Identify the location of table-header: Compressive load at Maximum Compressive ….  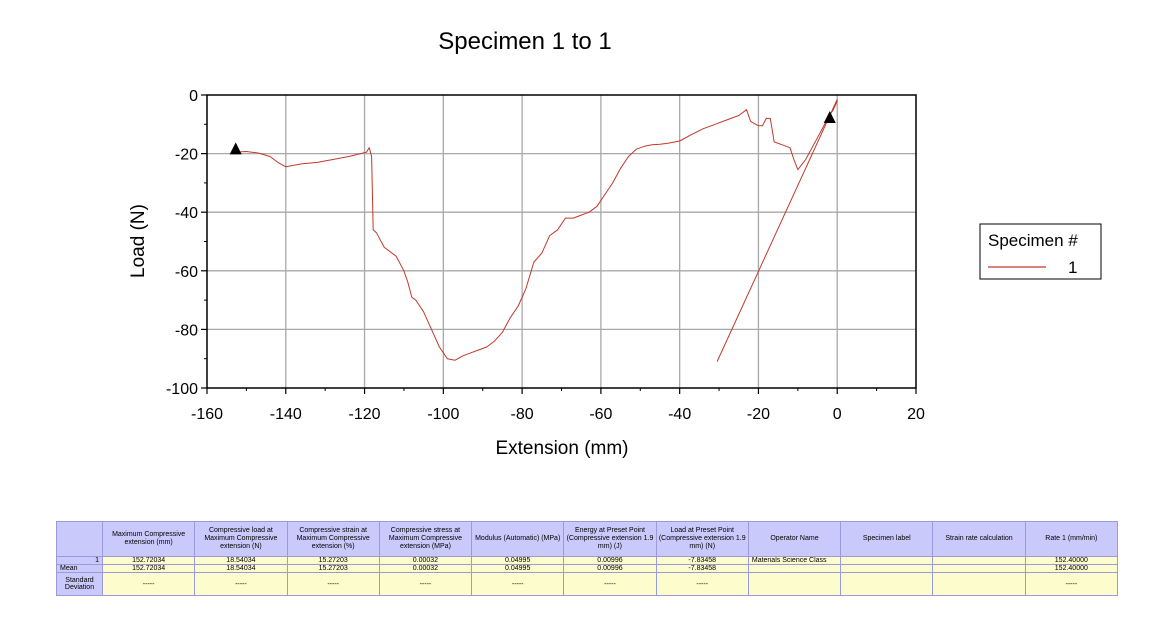
(241, 539).